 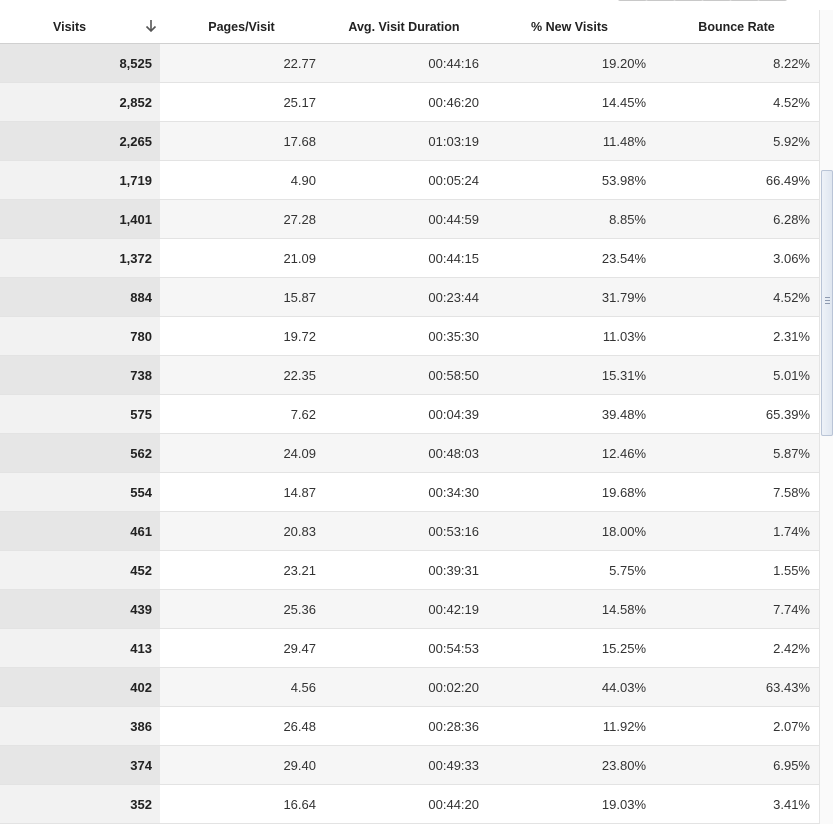 I want to click on table-row: 554 14.87 00:34:30 19.68% 7.58%, so click(x=409, y=492).